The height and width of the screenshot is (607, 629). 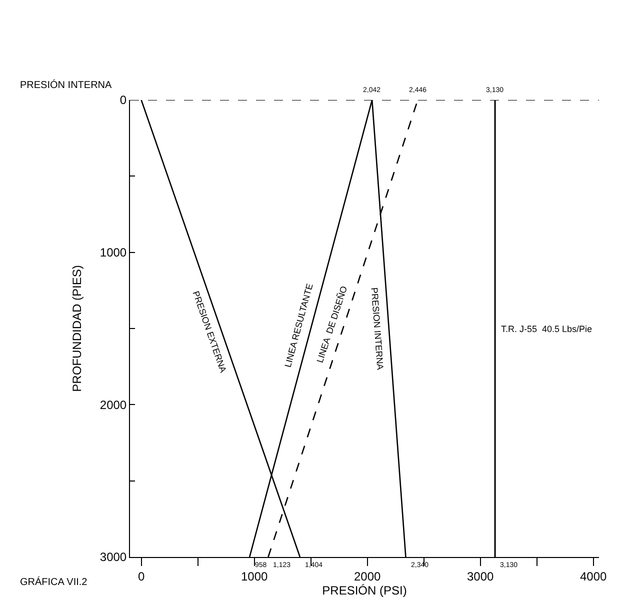 I want to click on y-tick-label: 1000, so click(x=113, y=253).